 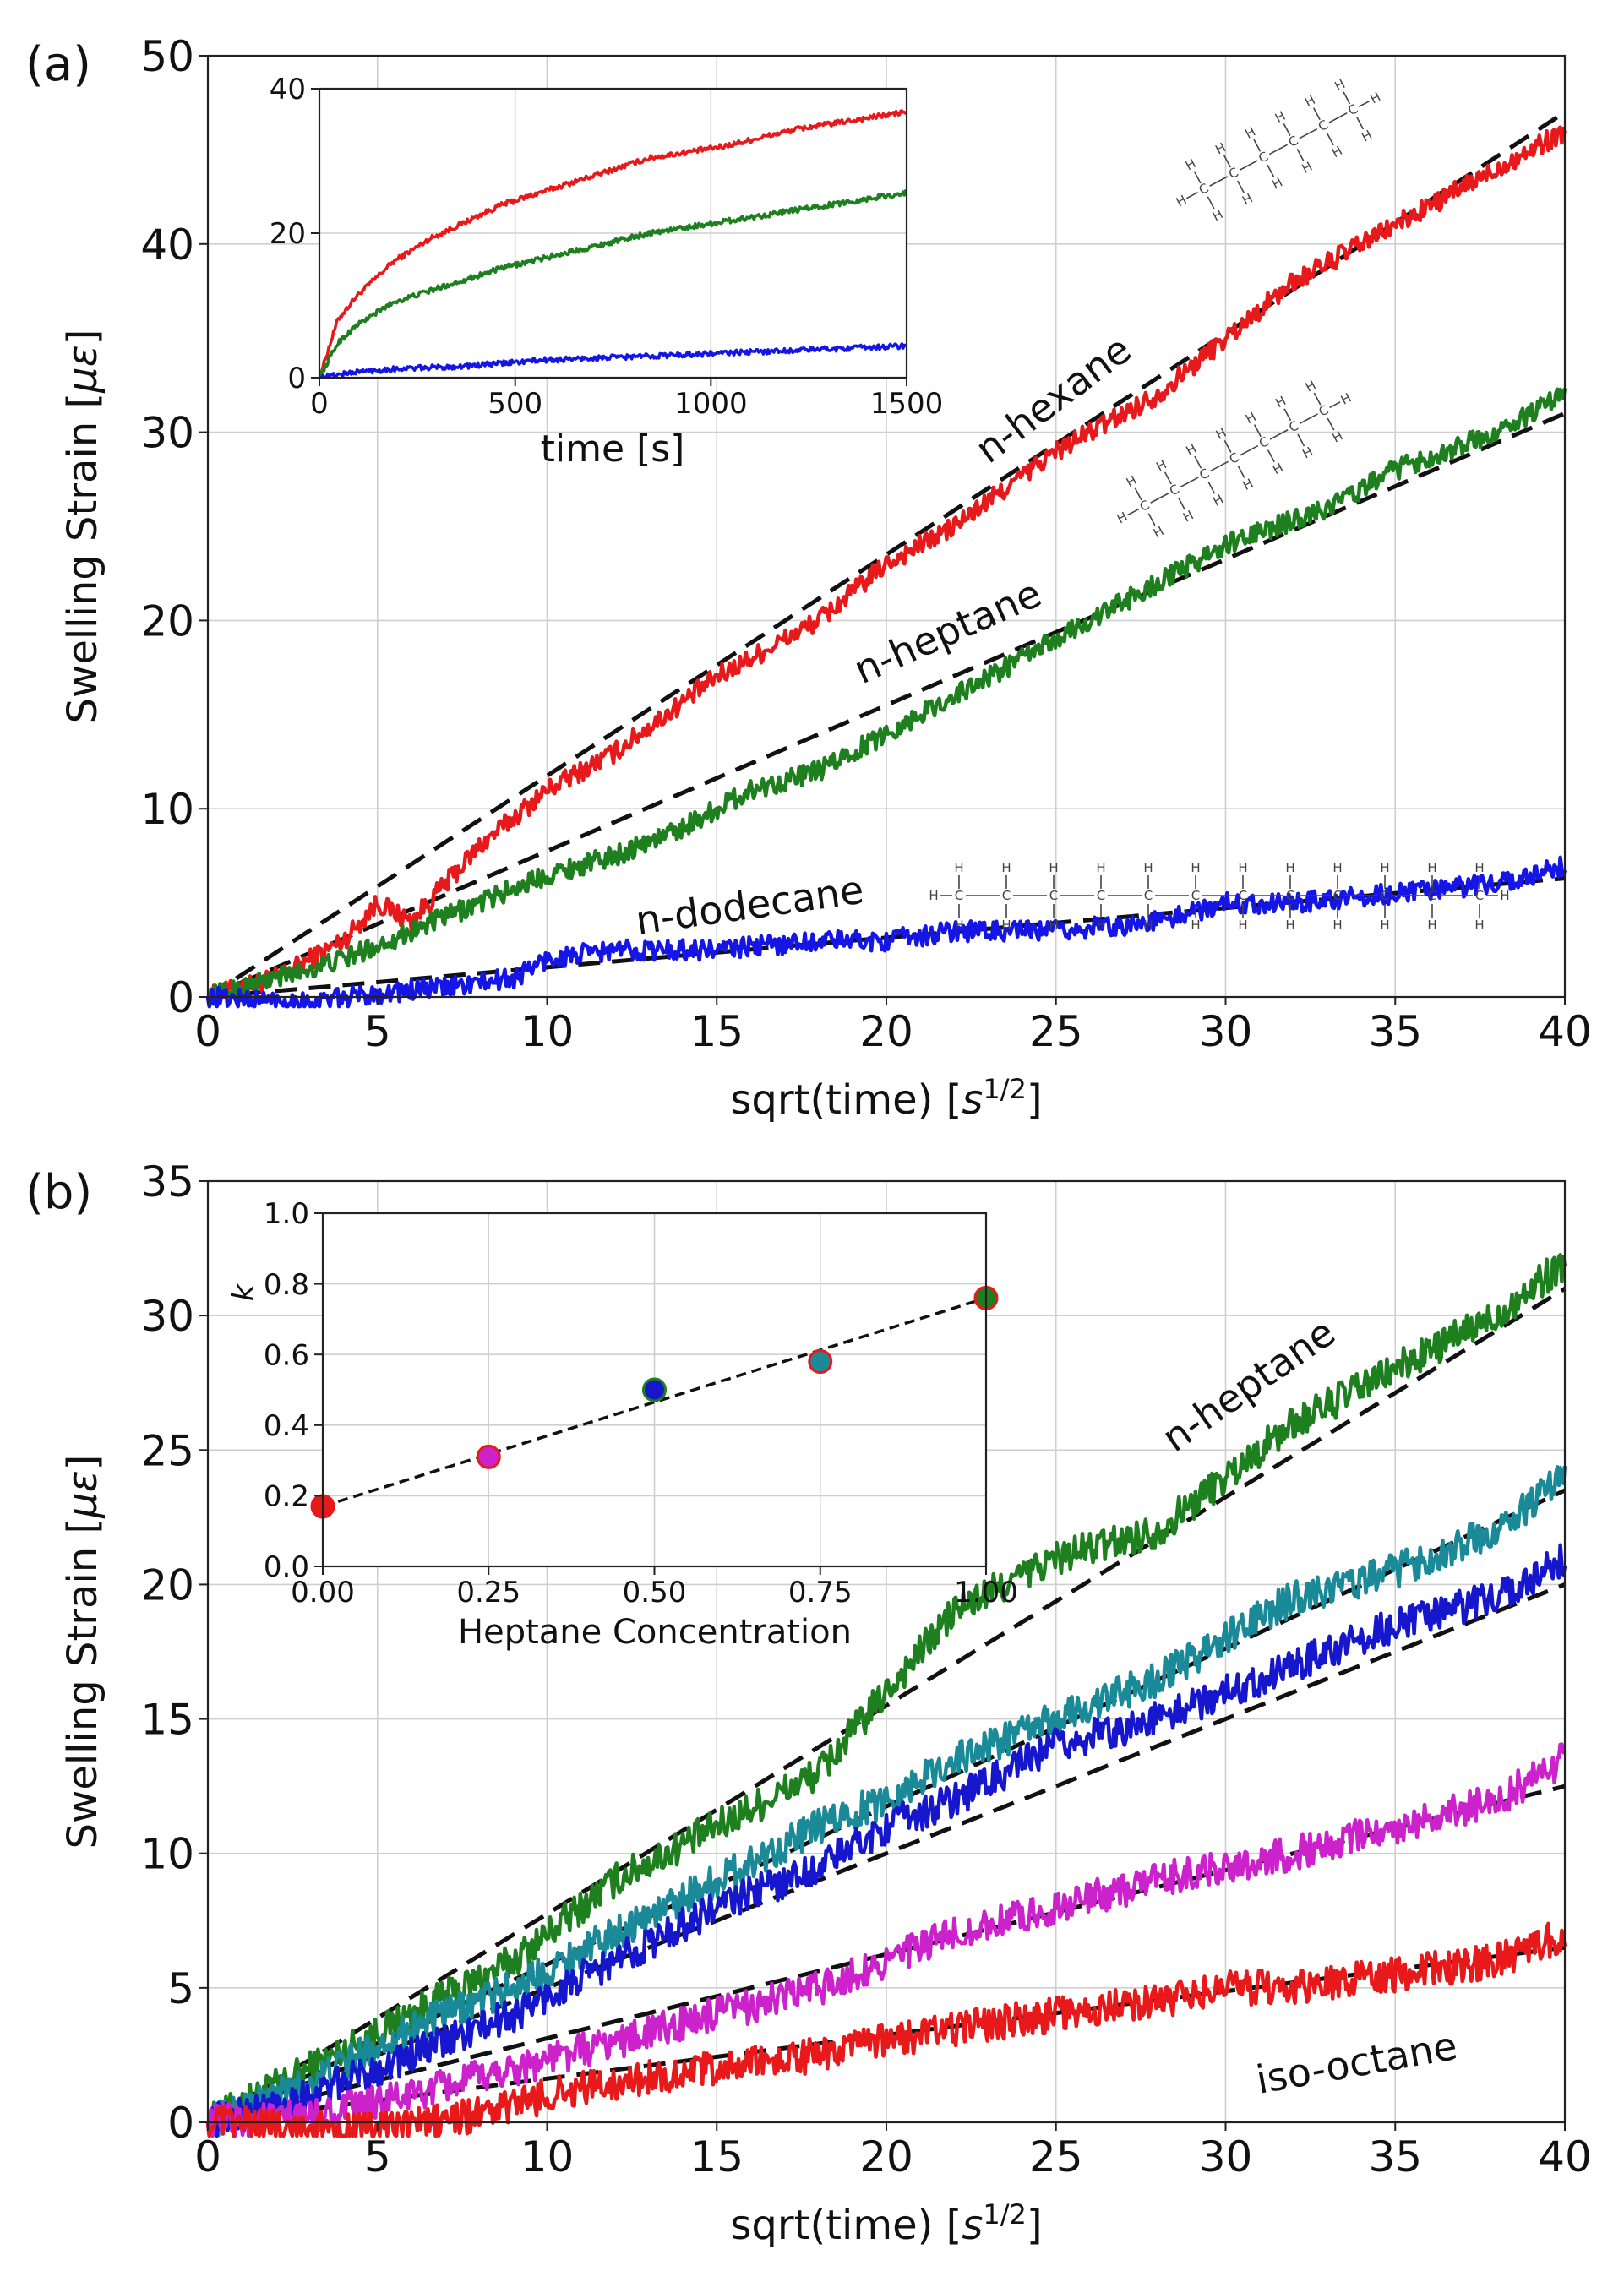 What do you see at coordinates (167, 1855) in the screenshot?
I see `panel-b-y-tick-label: 10` at bounding box center [167, 1855].